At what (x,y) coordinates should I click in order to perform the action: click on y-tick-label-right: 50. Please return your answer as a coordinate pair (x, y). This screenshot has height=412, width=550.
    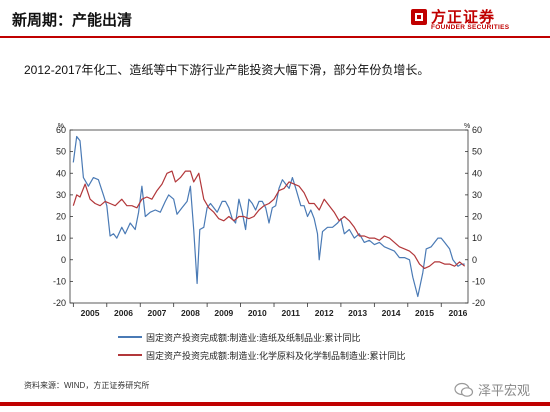
    Looking at the image, I should click on (477, 152).